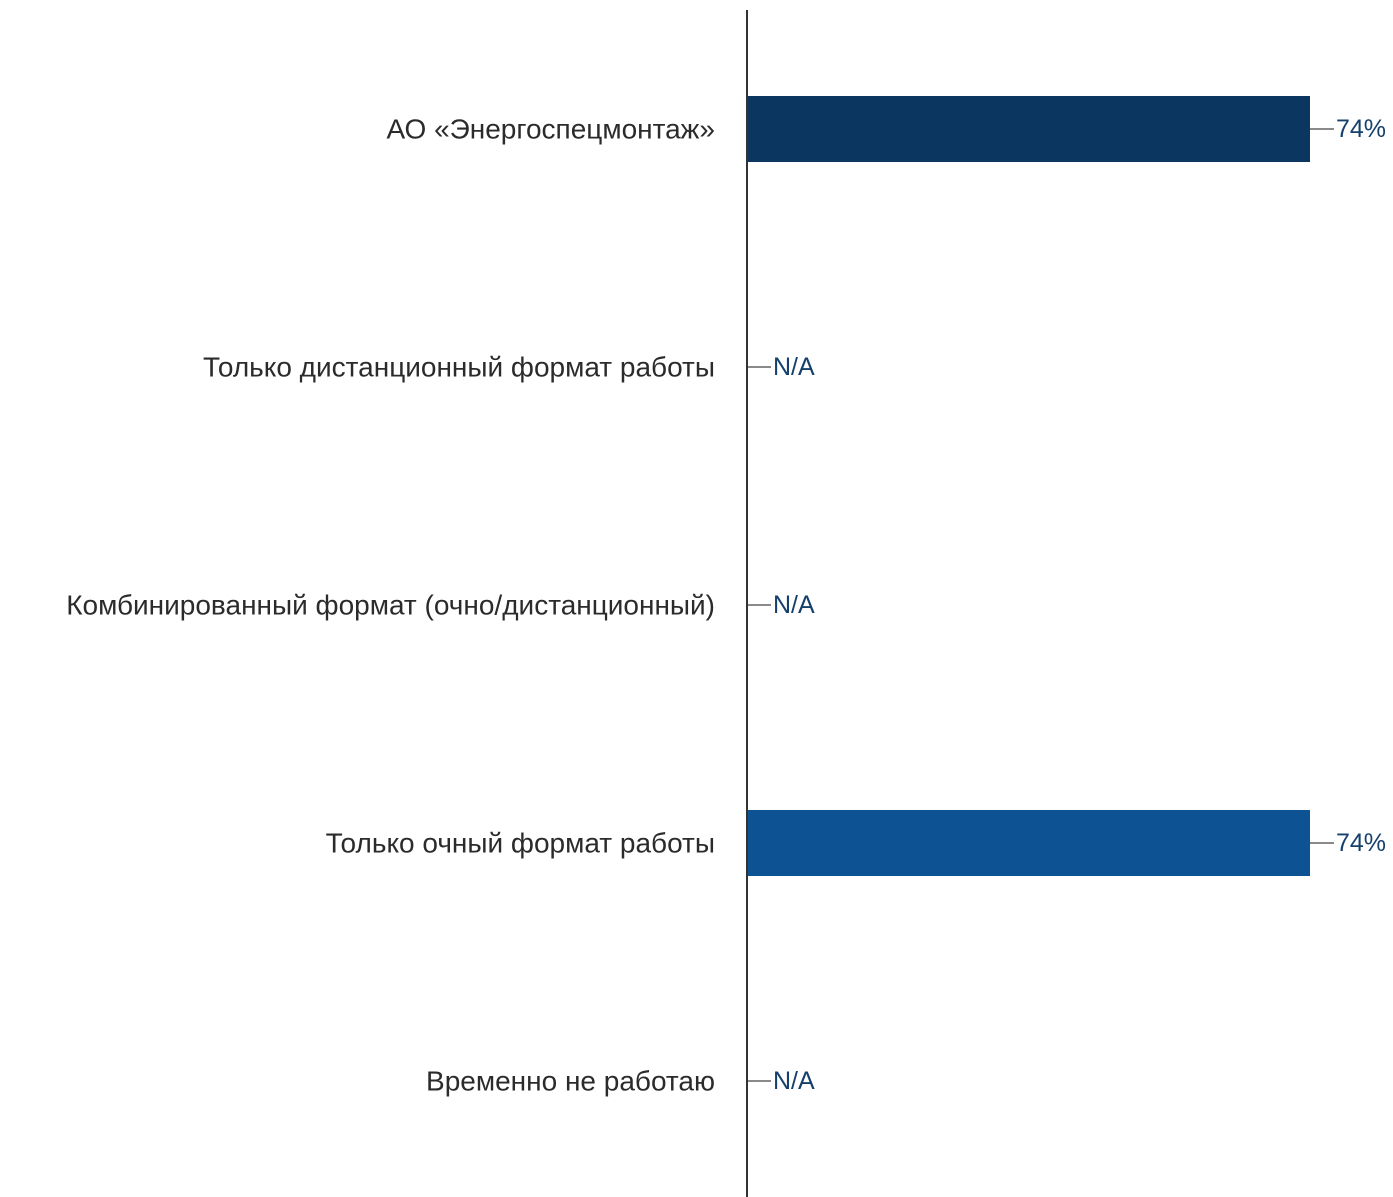  Describe the element at coordinates (459, 367) in the screenshot. I see `category-label: Только дистанционный формат работы` at that location.